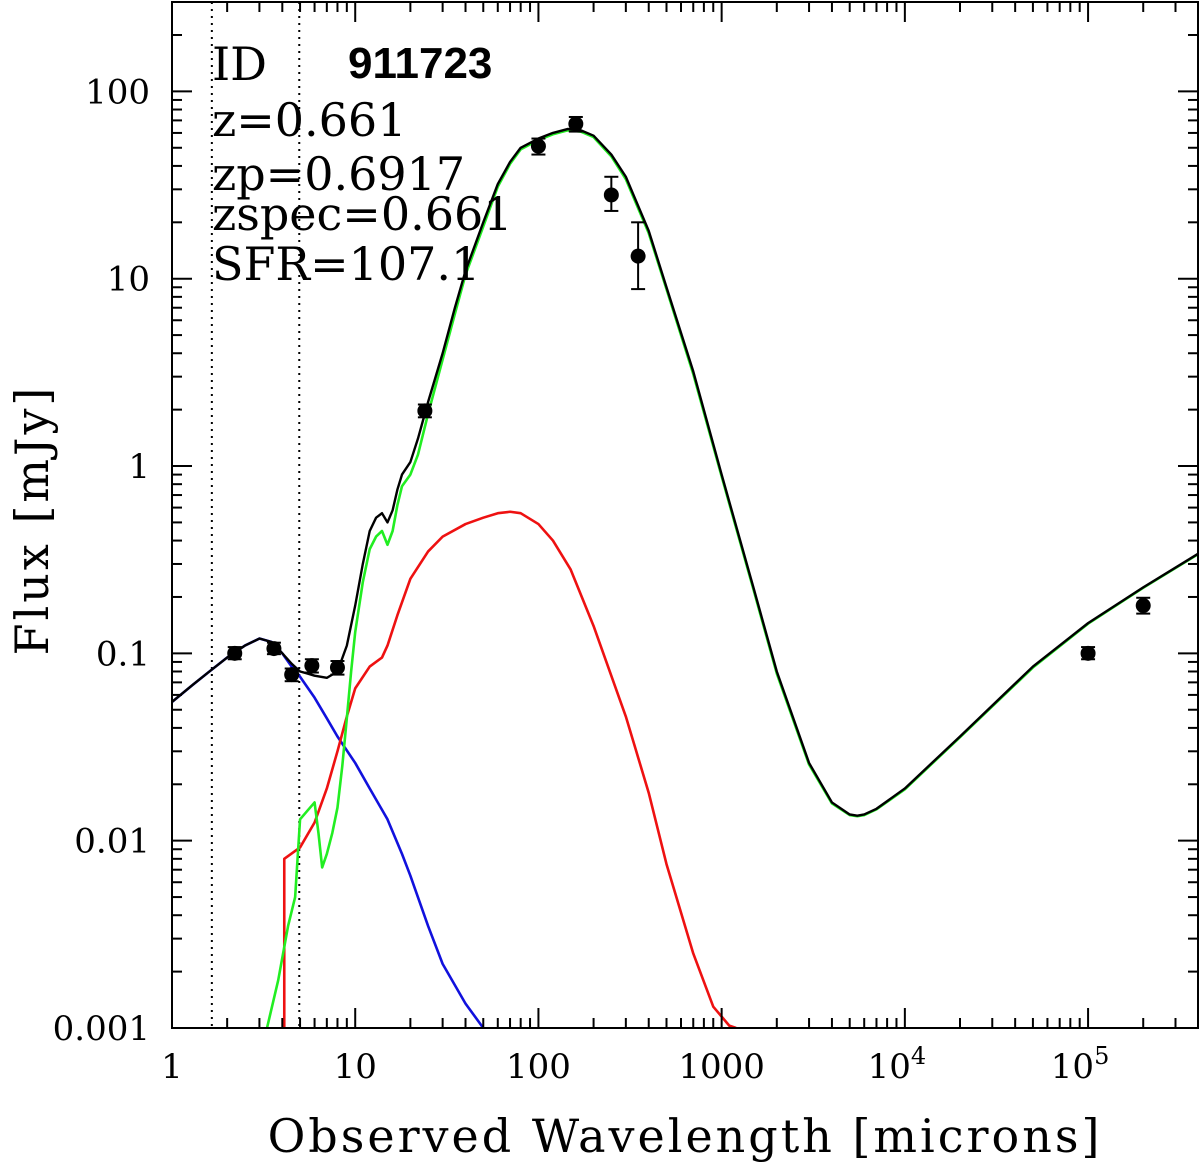 The image size is (1200, 1168). Describe the element at coordinates (538, 1067) in the screenshot. I see `x-tick-label: 100` at that location.